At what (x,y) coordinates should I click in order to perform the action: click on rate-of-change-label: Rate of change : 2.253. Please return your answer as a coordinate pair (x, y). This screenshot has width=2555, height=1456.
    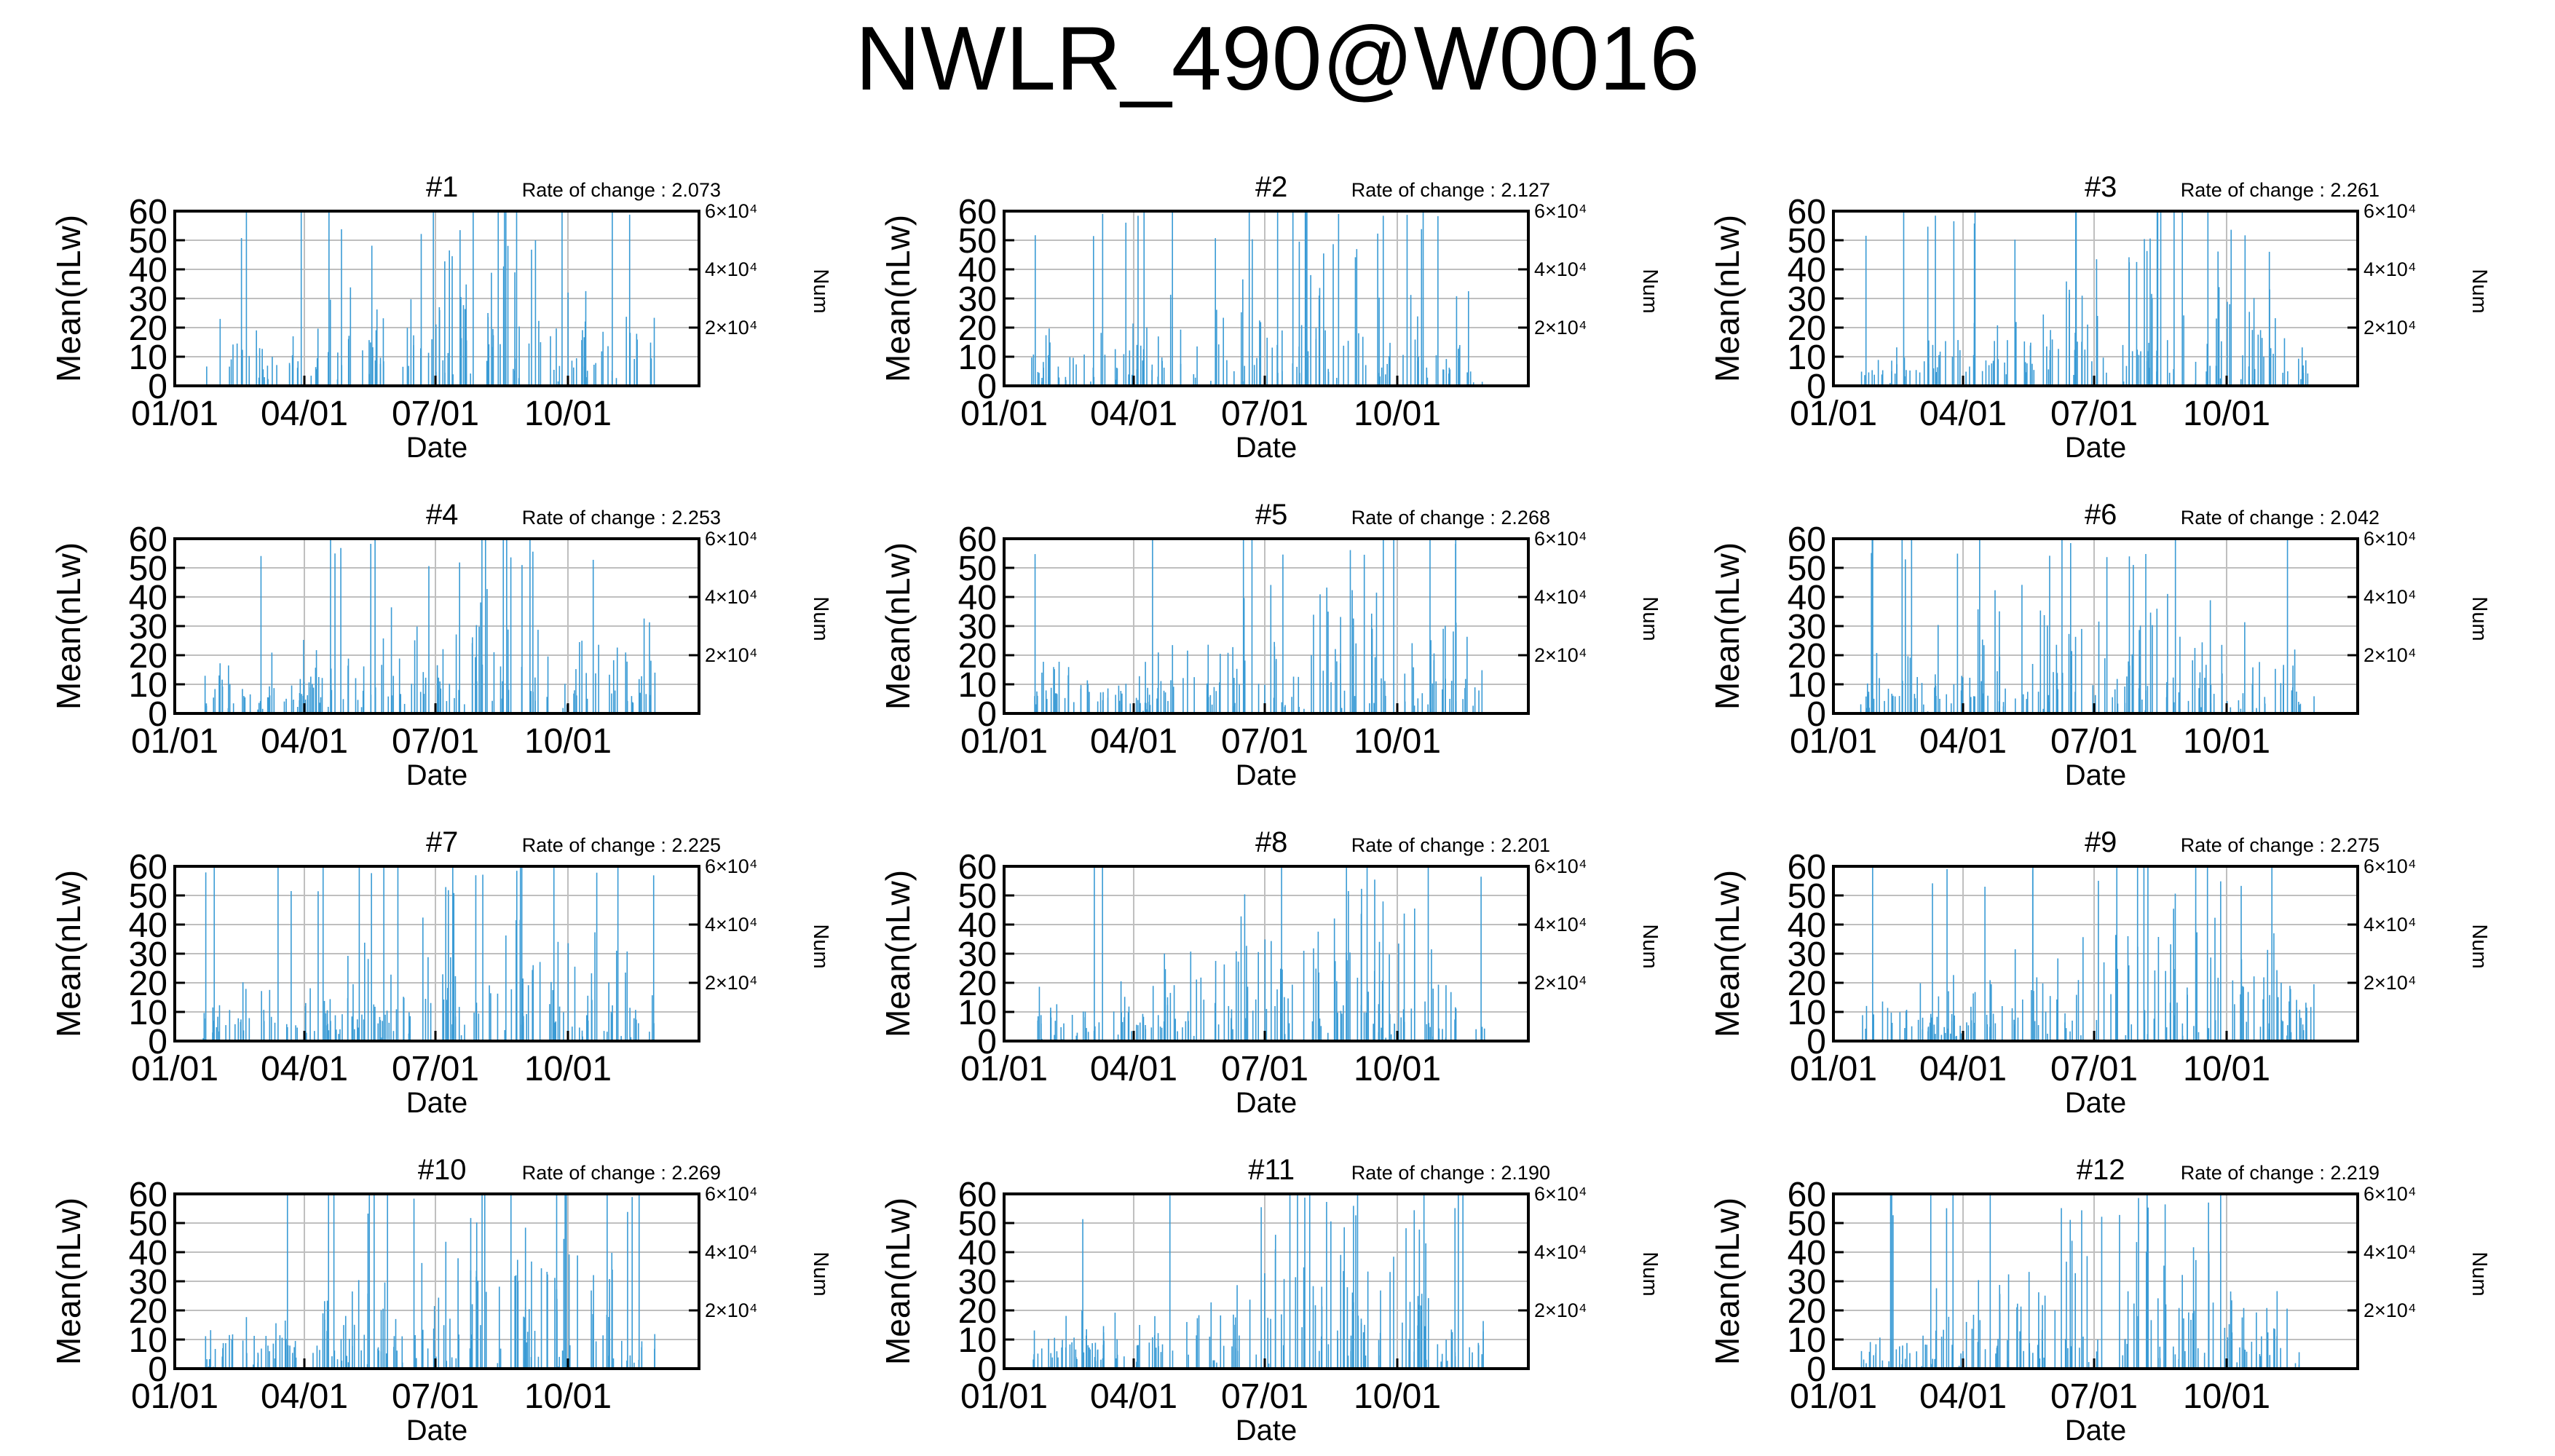
    Looking at the image, I should click on (621, 518).